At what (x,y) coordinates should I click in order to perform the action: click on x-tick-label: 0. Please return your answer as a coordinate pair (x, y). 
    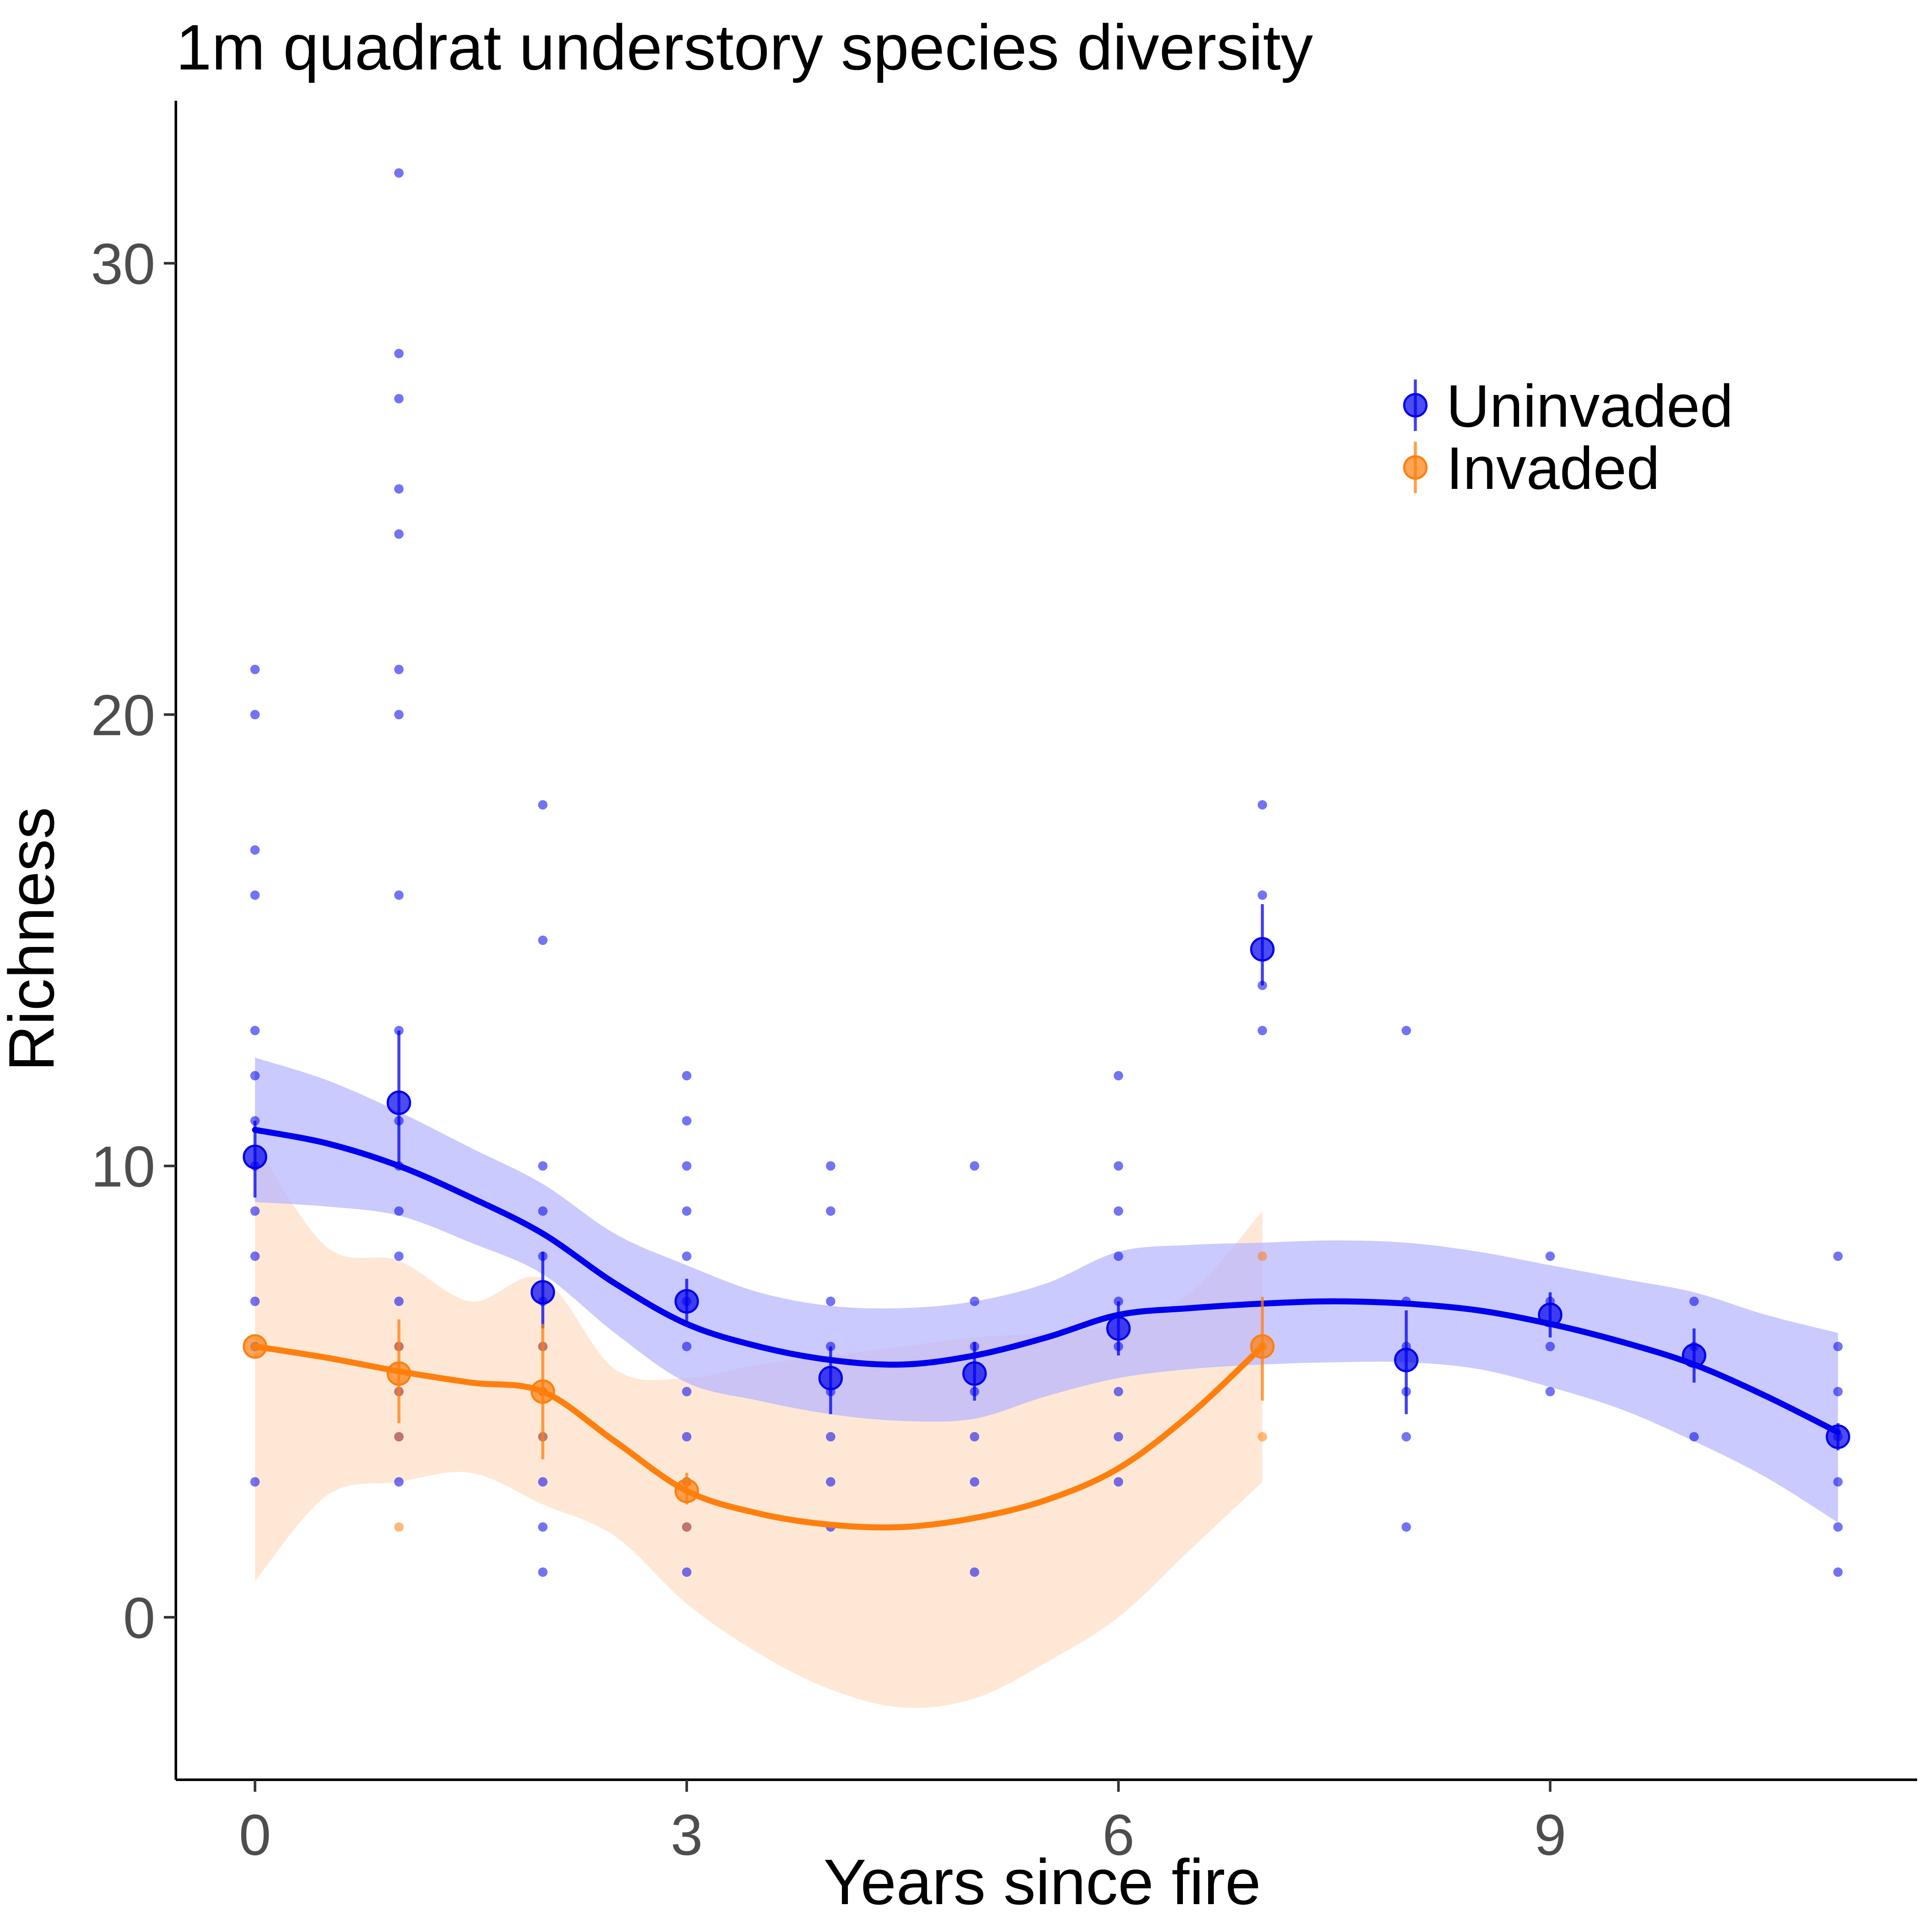
    Looking at the image, I should click on (255, 1835).